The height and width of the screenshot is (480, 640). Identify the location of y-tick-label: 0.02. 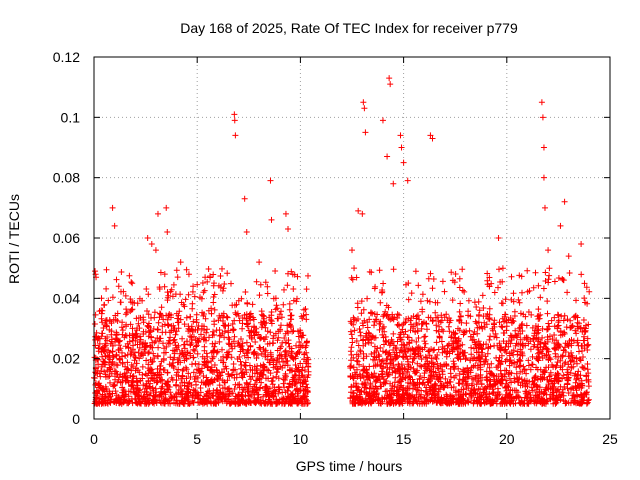
(66, 359).